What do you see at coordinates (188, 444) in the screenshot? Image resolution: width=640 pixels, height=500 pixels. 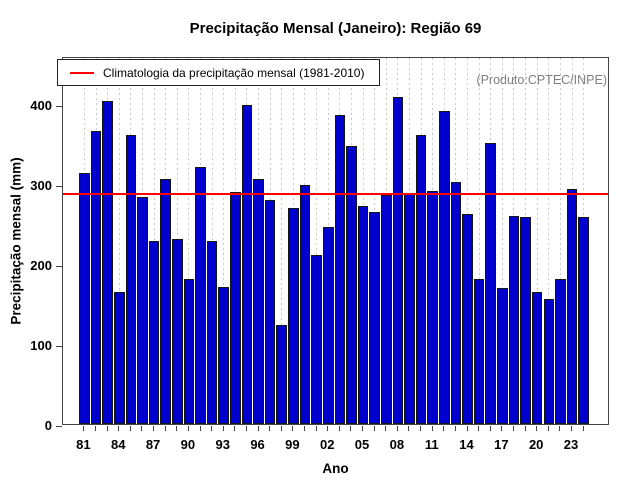 I see `x-tick-label: 90` at bounding box center [188, 444].